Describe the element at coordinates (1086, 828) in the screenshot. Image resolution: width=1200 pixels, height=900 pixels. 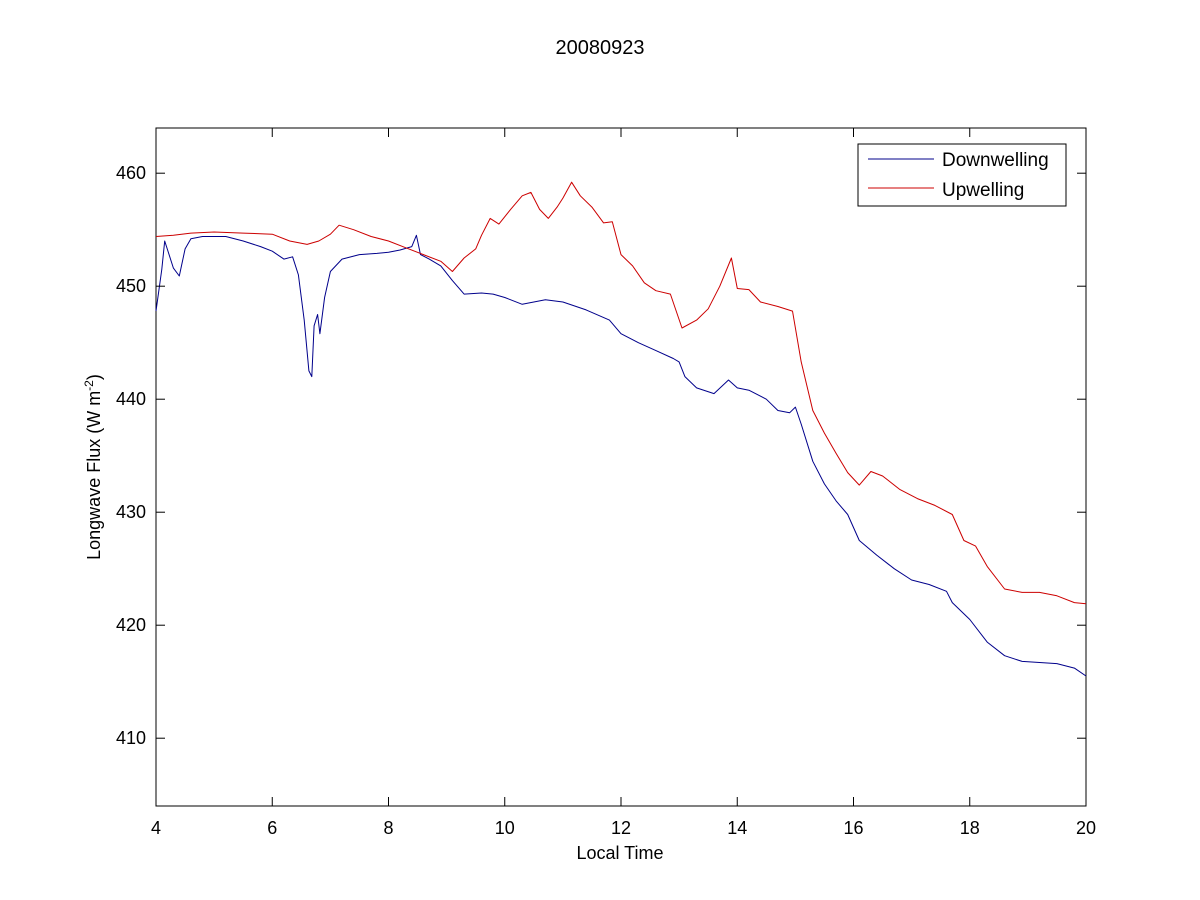
I see `x-tick-label: 20` at that location.